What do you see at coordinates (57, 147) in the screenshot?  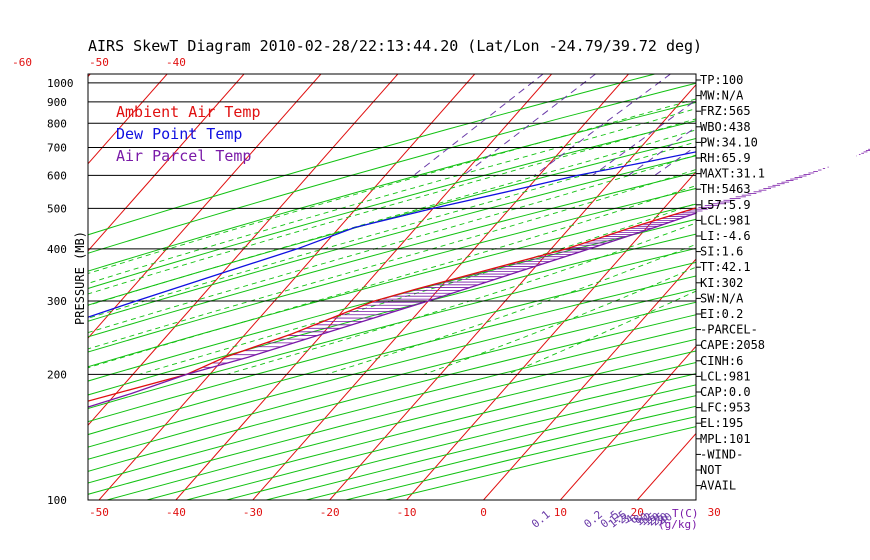 I see `pressure-tick-label: 700` at bounding box center [57, 147].